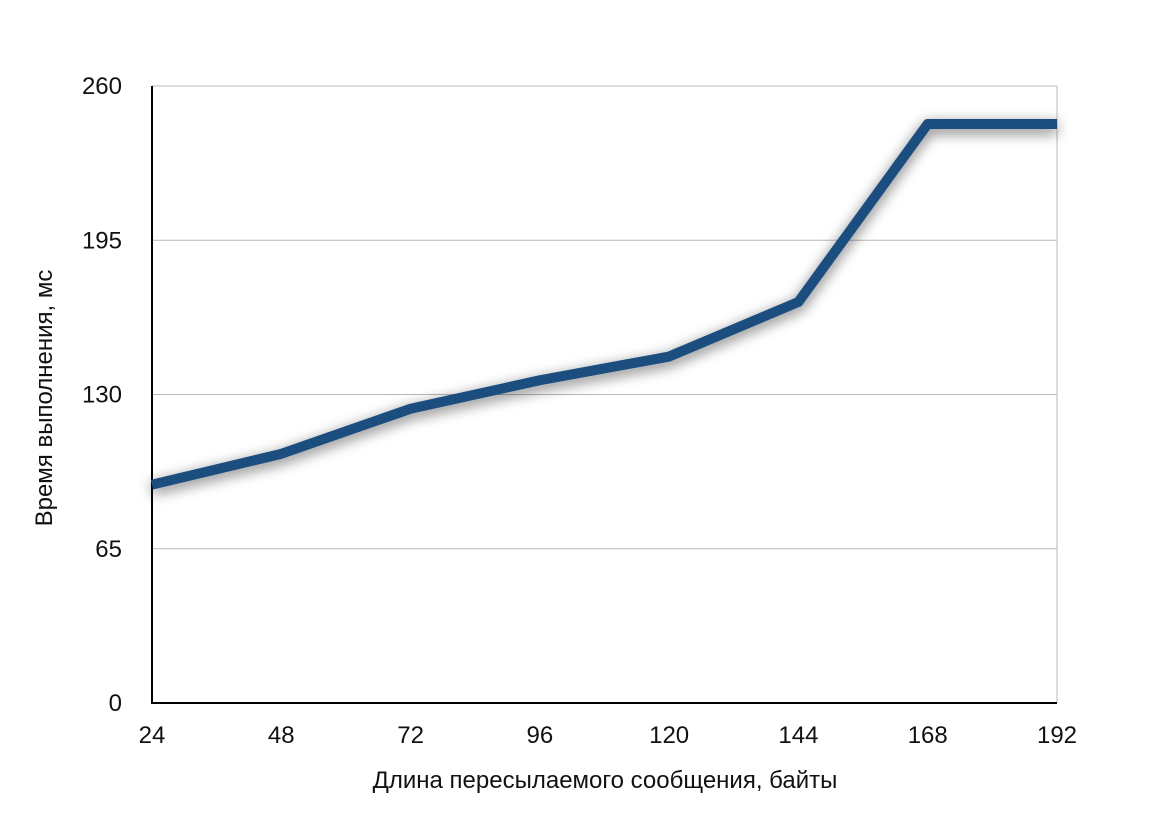 This screenshot has height=834, width=1164. I want to click on y-tick-label: 130, so click(102, 395).